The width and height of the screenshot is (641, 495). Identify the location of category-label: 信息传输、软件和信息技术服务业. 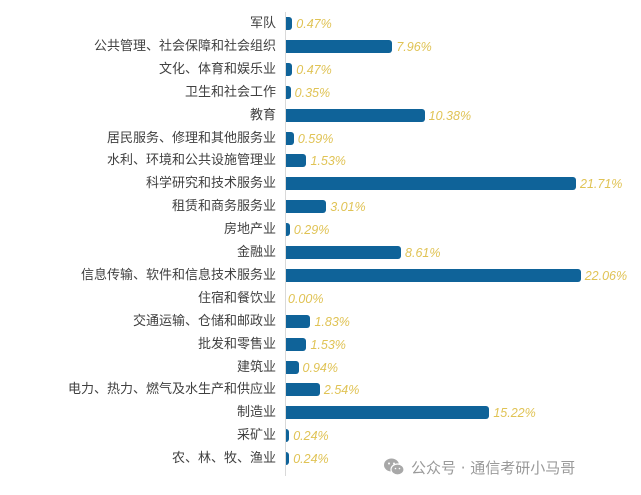
(178, 275).